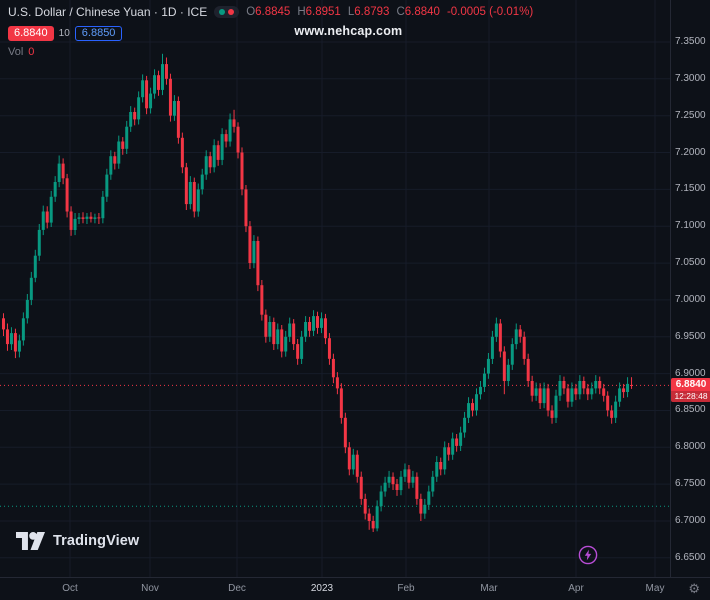 Image resolution: width=710 pixels, height=600 pixels. Describe the element at coordinates (372, 12) in the screenshot. I see `low-value: 6.8793` at that location.